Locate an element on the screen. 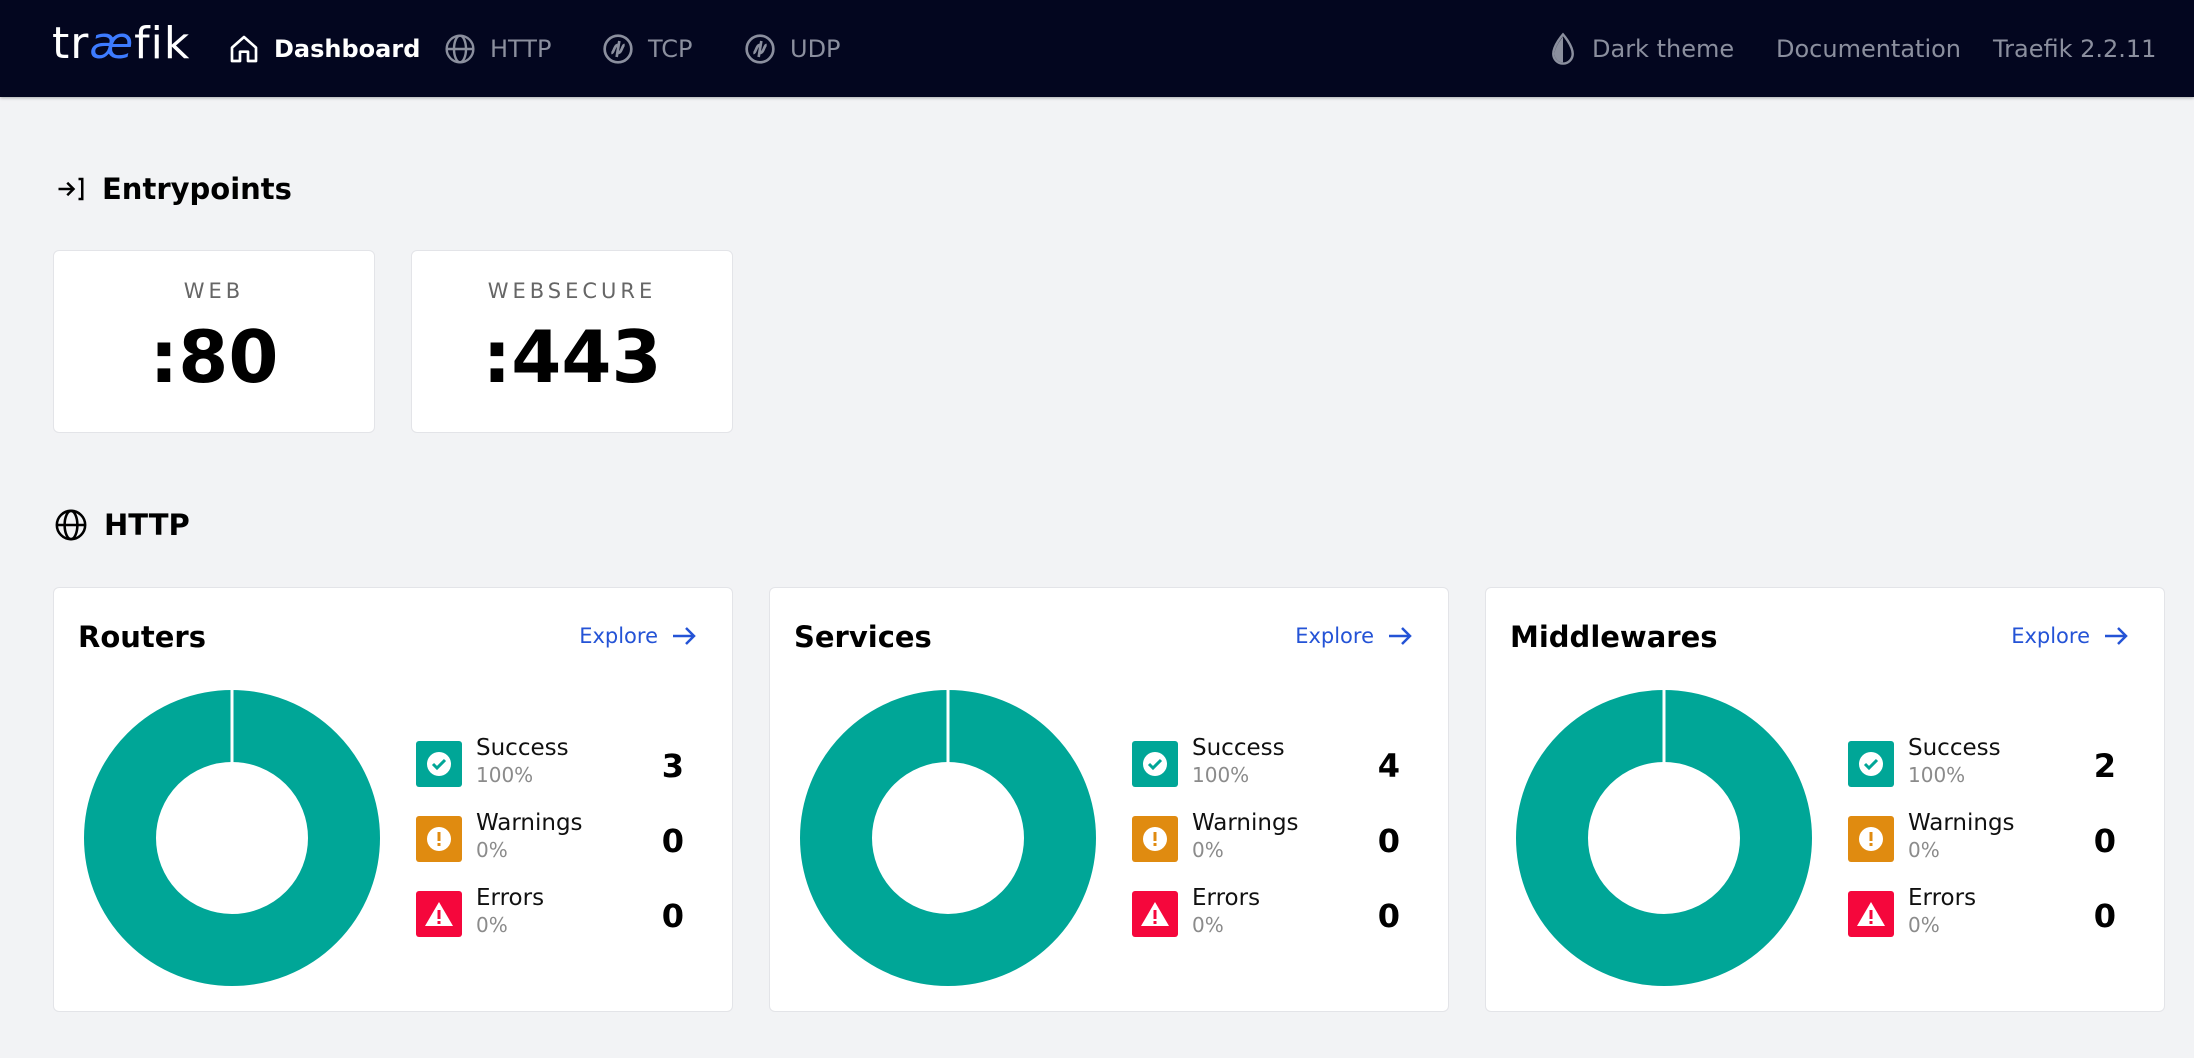 The height and width of the screenshot is (1058, 2194). card-title: Routers is located at coordinates (142, 637).